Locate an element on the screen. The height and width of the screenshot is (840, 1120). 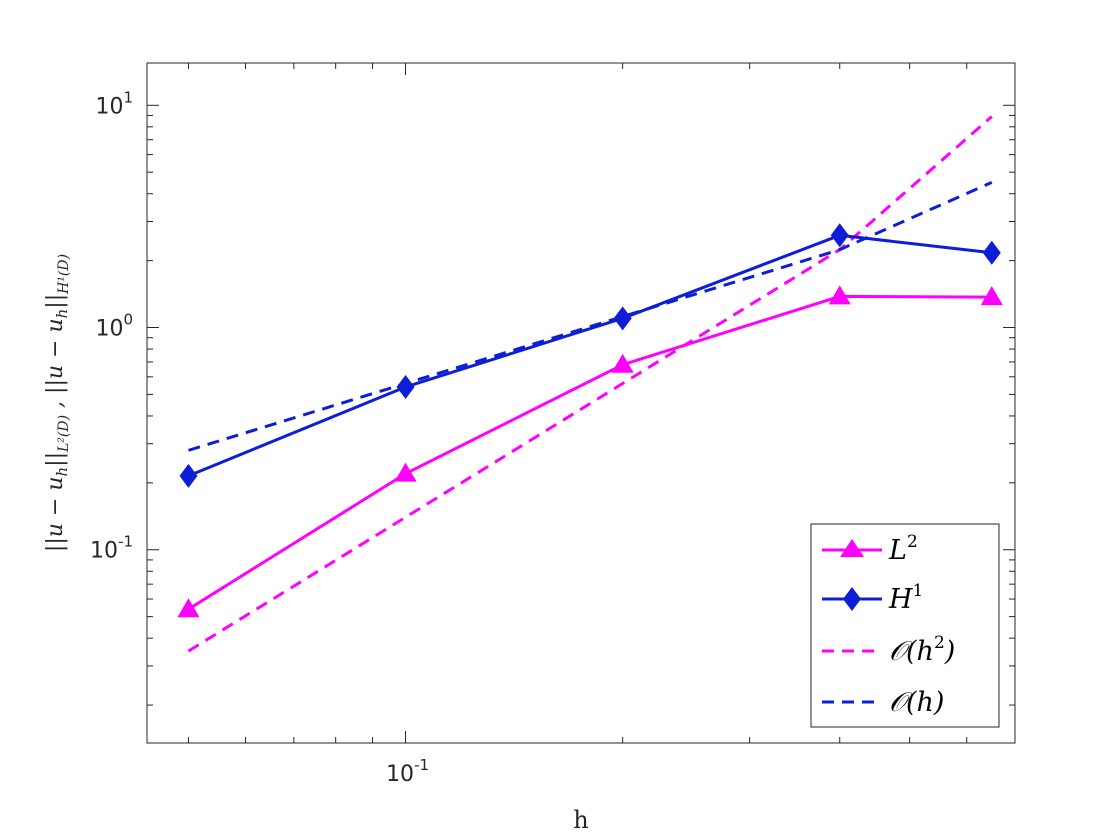
legend-label-oh2: 𝒪(h2) is located at coordinates (922, 650).